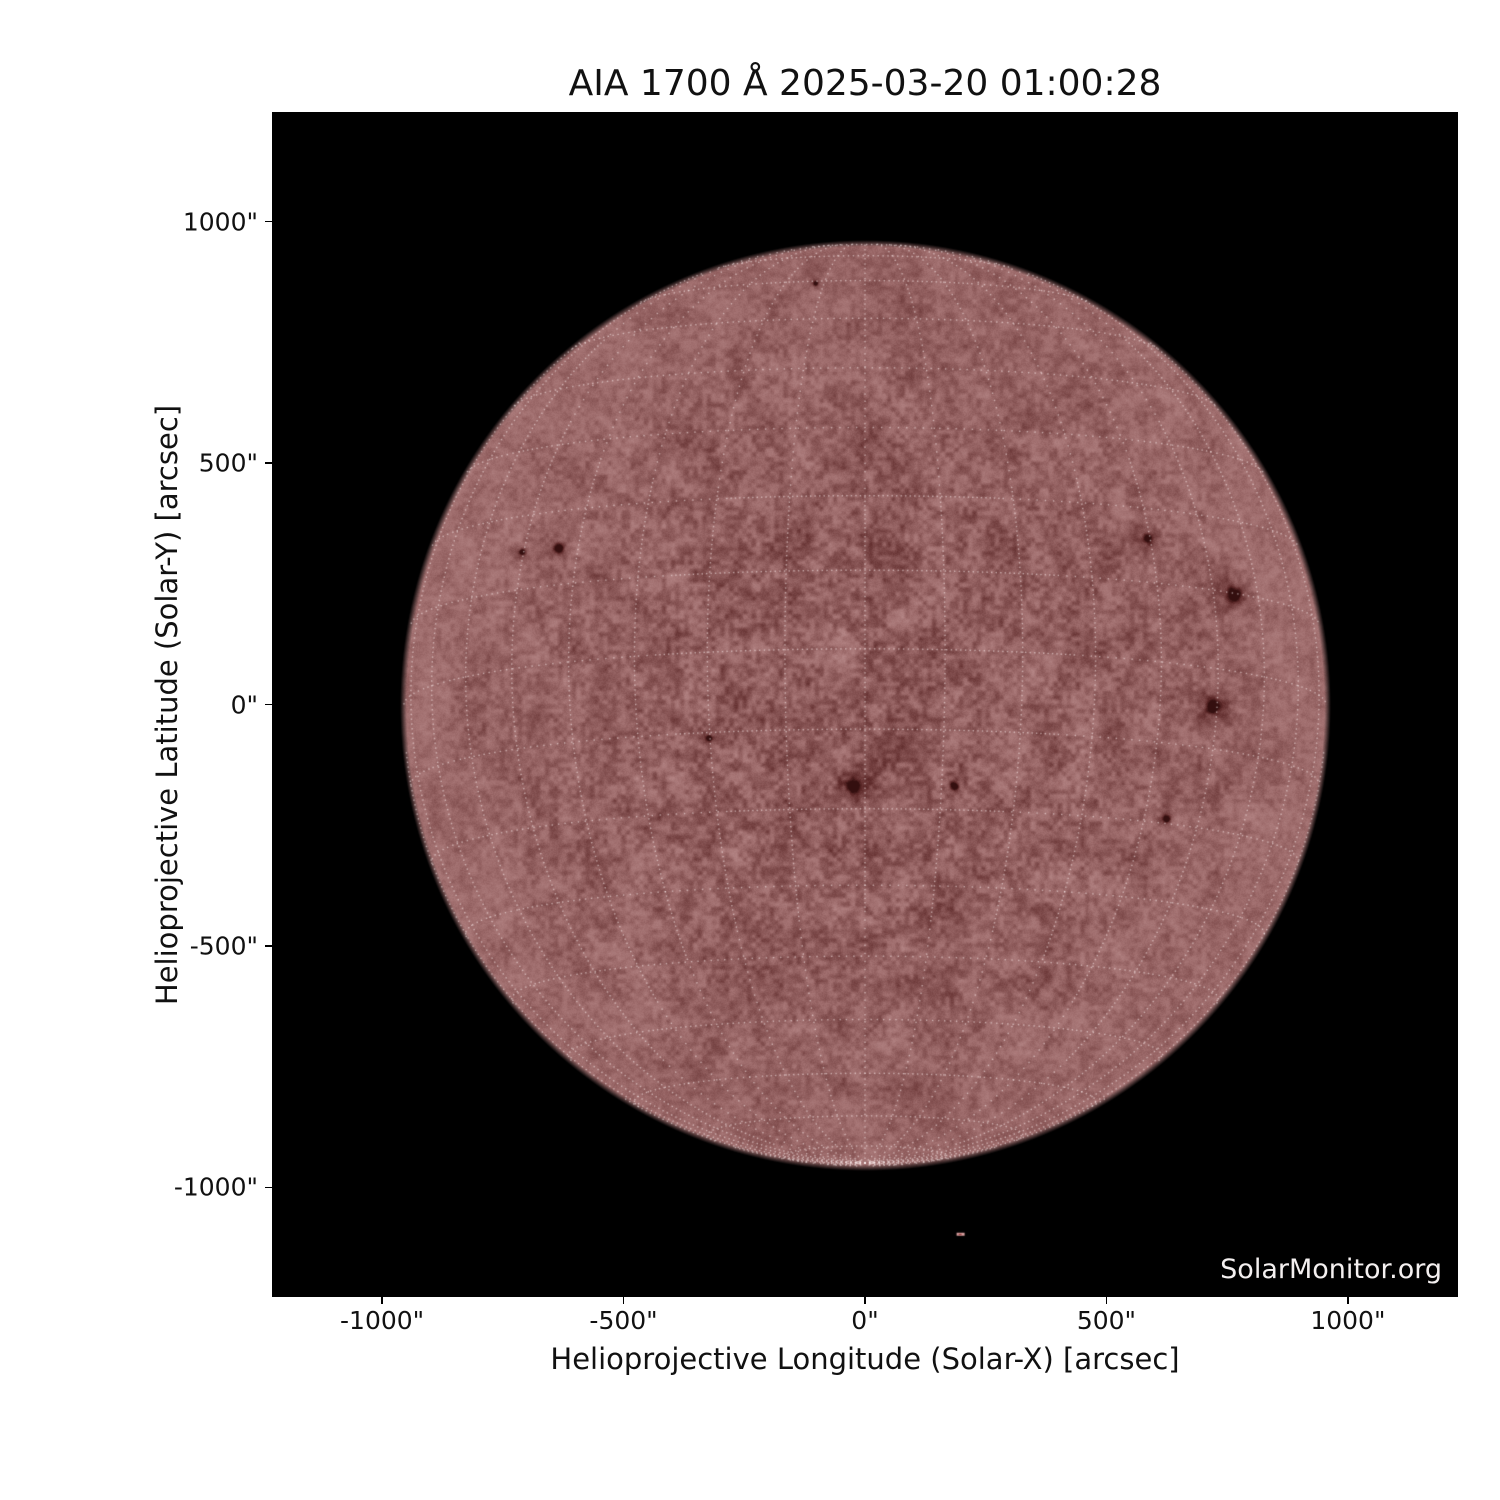 Image resolution: width=1500 pixels, height=1500 pixels. I want to click on y-tick-label: -1000", so click(215, 1187).